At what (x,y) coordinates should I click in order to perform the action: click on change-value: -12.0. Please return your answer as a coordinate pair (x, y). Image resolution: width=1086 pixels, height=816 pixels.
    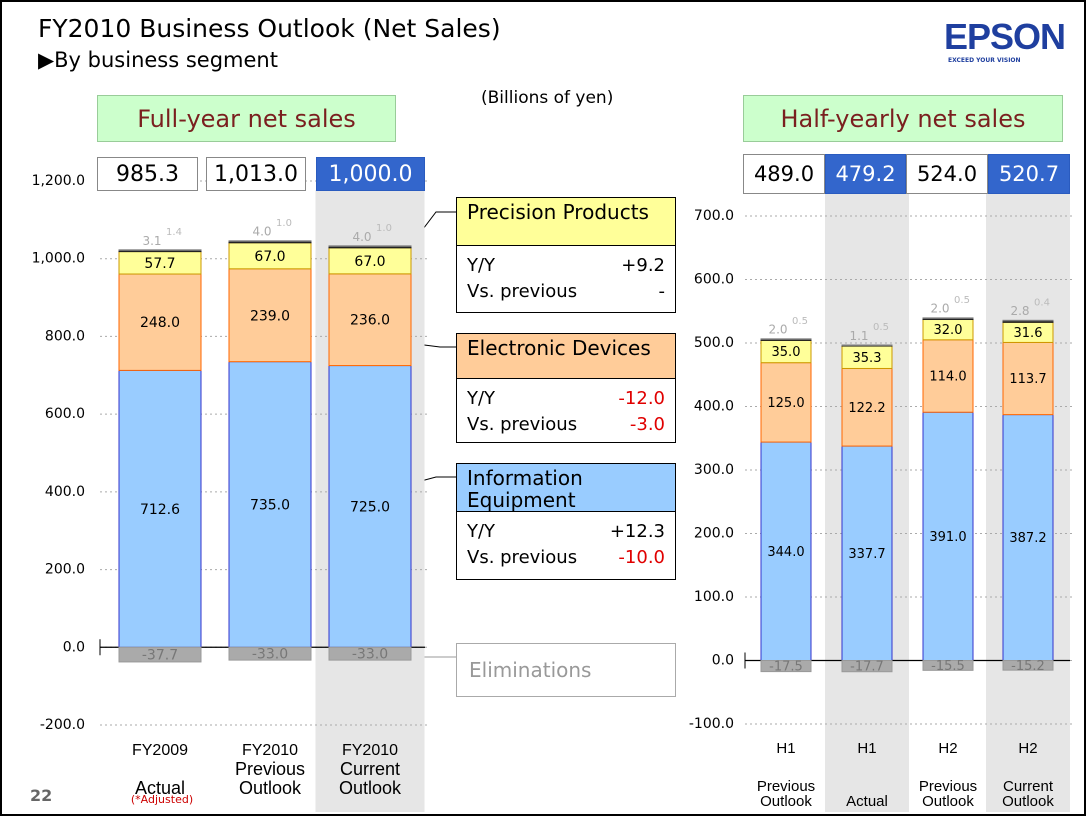
    Looking at the image, I should click on (641, 398).